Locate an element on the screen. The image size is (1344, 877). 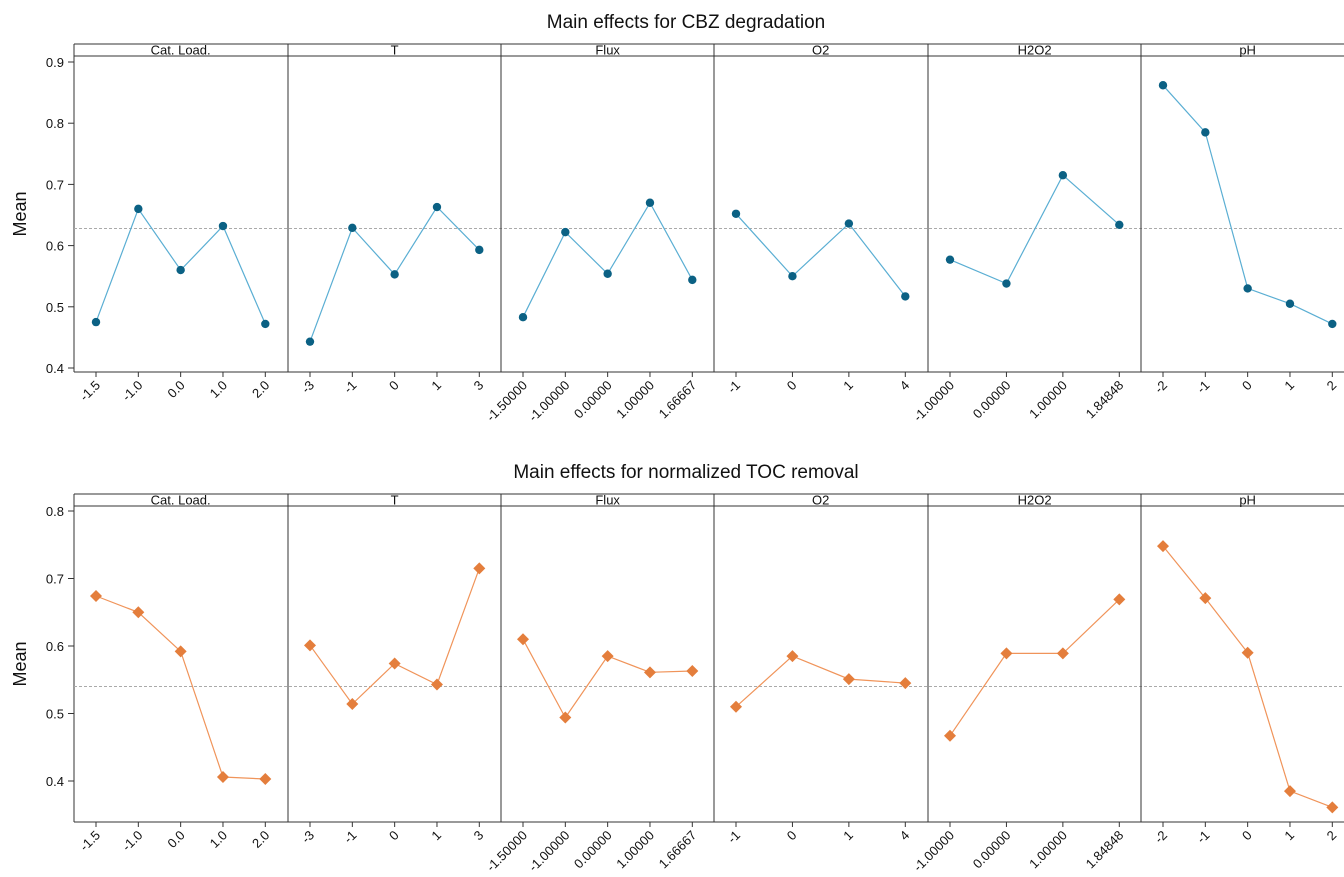
panel-title: Flux is located at coordinates (607, 50).